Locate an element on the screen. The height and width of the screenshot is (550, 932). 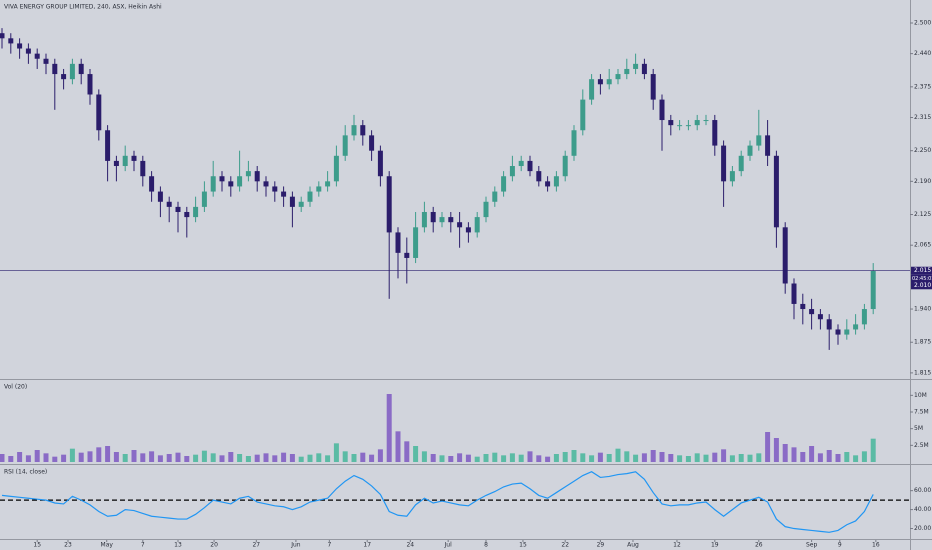
y-tick-label: 7.5M is located at coordinates (921, 412).